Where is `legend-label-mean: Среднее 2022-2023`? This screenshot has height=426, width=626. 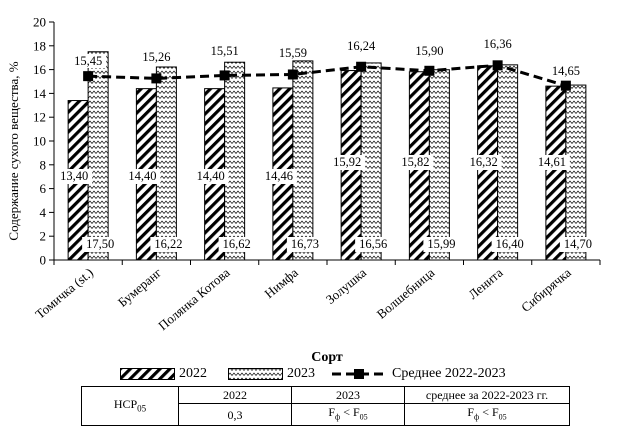 legend-label-mean: Среднее 2022-2023 is located at coordinates (449, 373).